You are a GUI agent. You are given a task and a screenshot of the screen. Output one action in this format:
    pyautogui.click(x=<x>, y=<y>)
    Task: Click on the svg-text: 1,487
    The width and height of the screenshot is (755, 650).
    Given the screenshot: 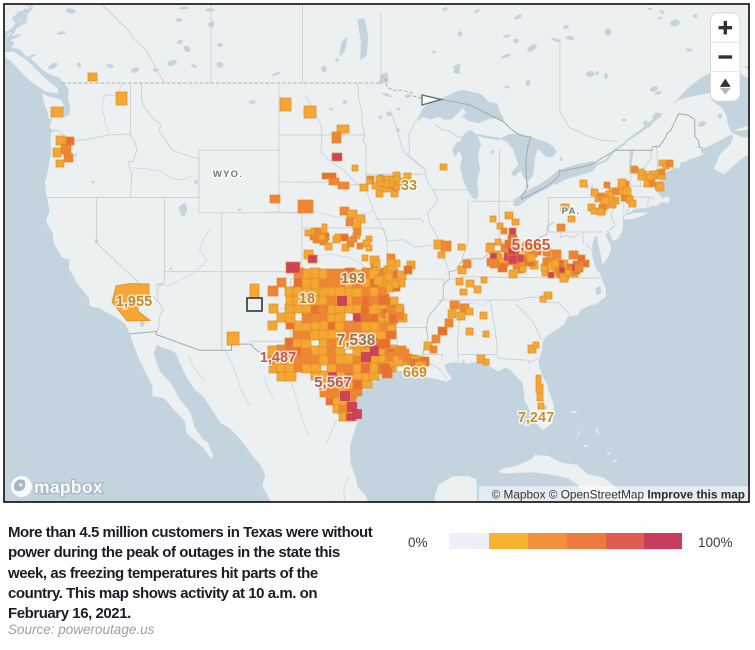 What is the action you would take?
    pyautogui.click(x=278, y=358)
    